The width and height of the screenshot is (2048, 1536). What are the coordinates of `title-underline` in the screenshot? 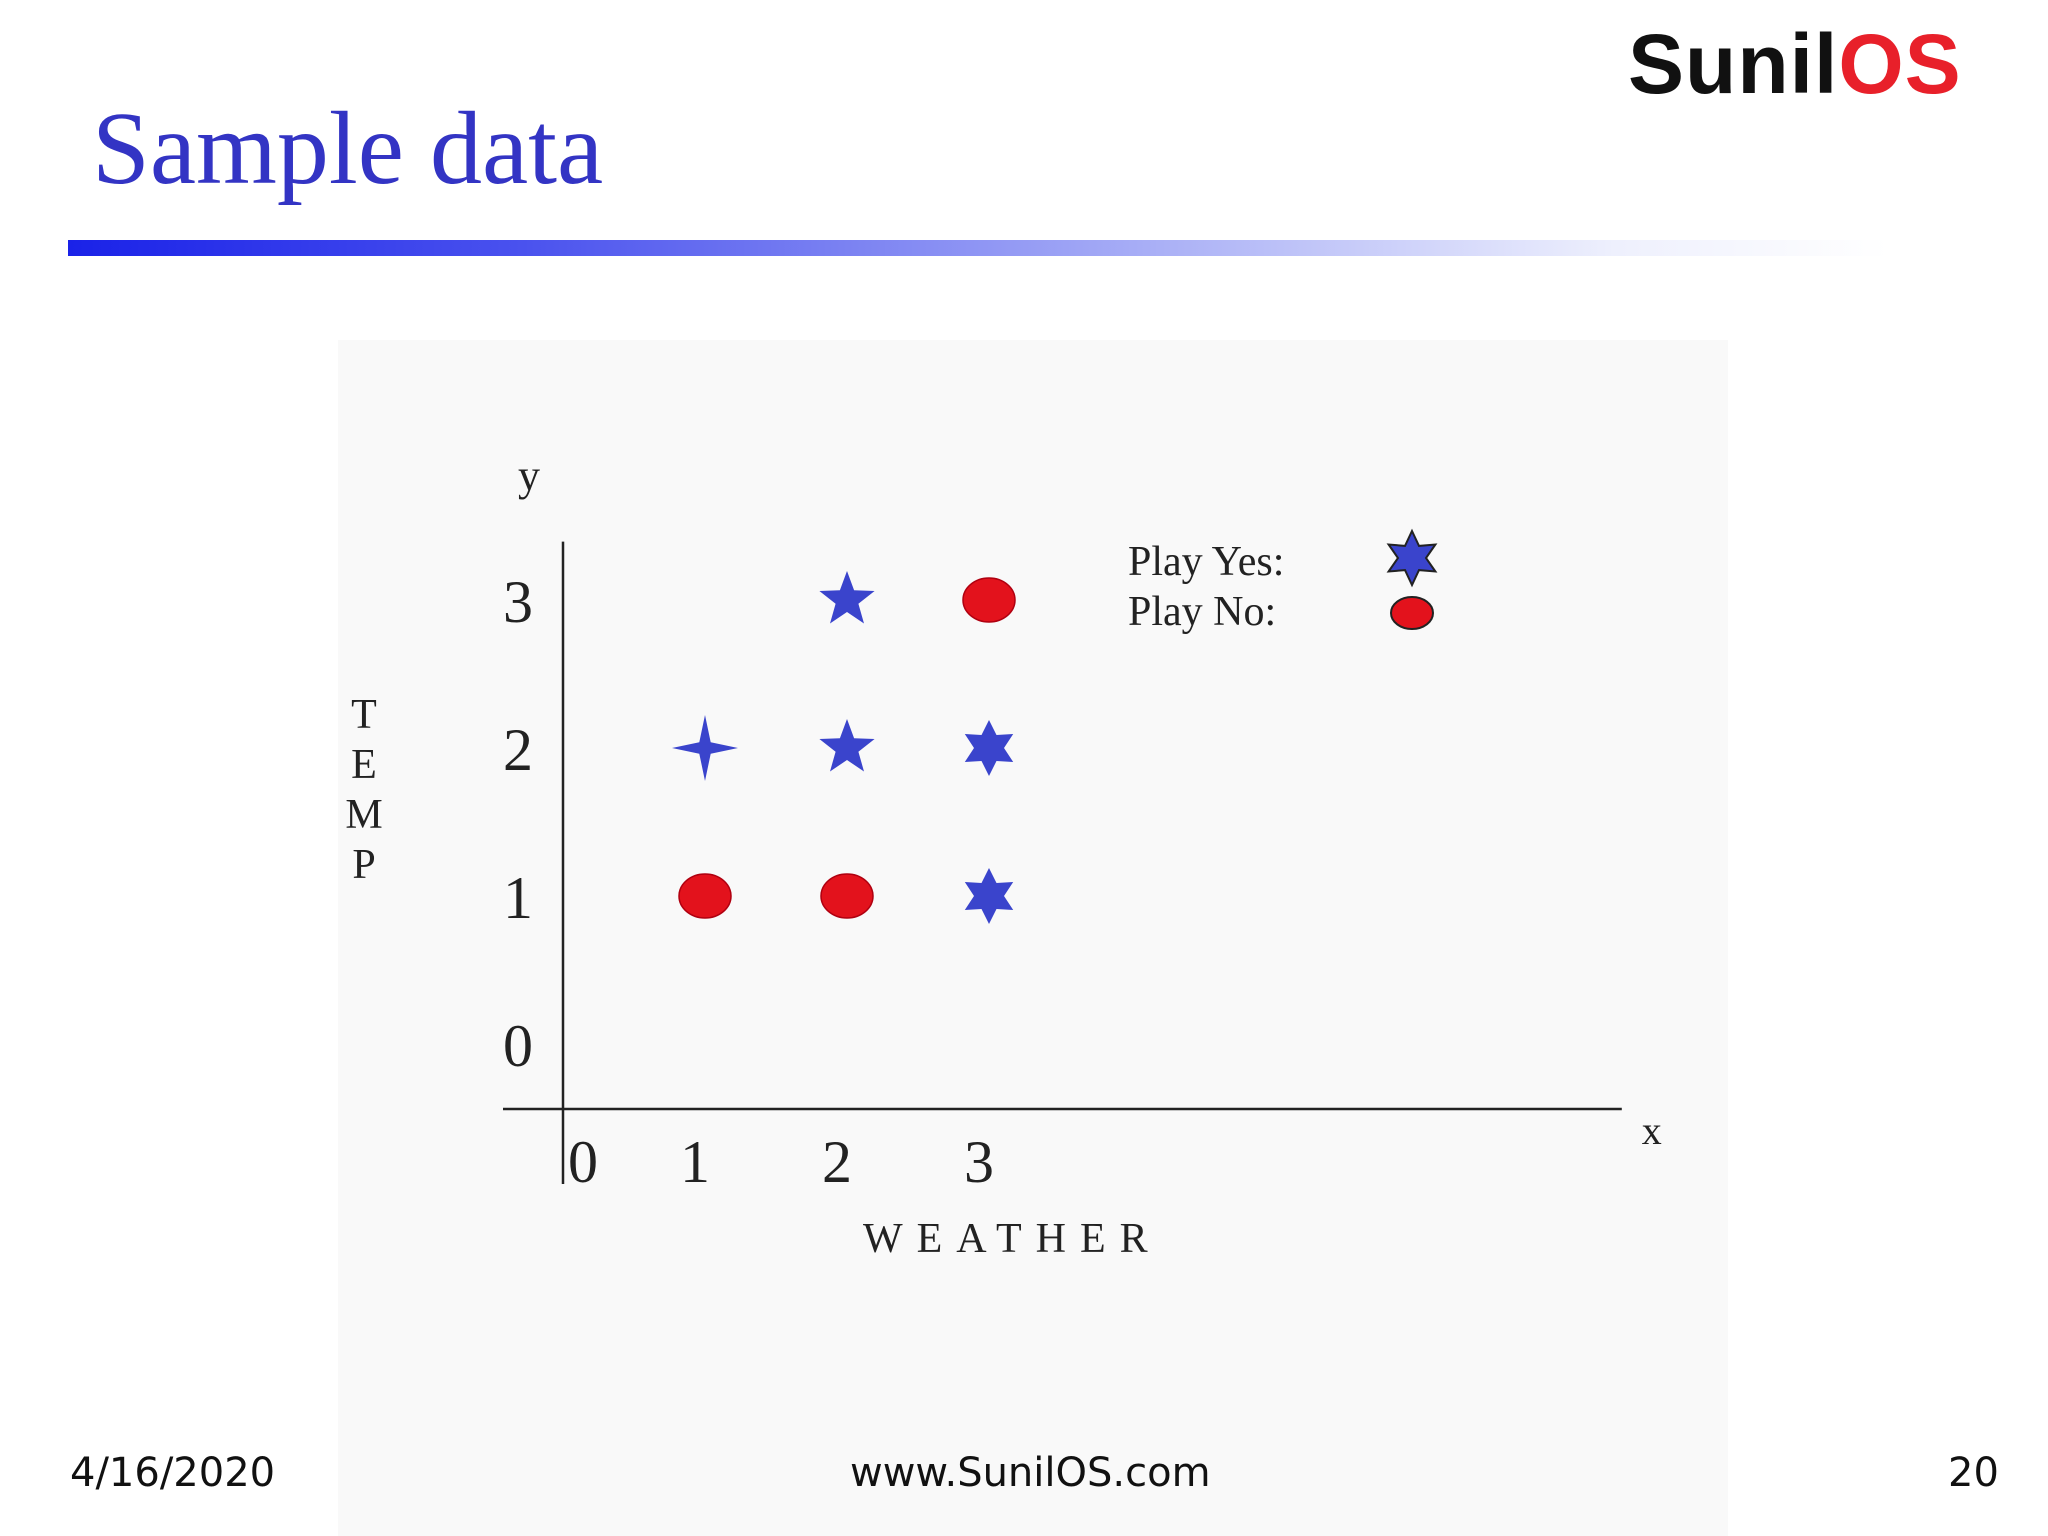 It's located at (978, 248).